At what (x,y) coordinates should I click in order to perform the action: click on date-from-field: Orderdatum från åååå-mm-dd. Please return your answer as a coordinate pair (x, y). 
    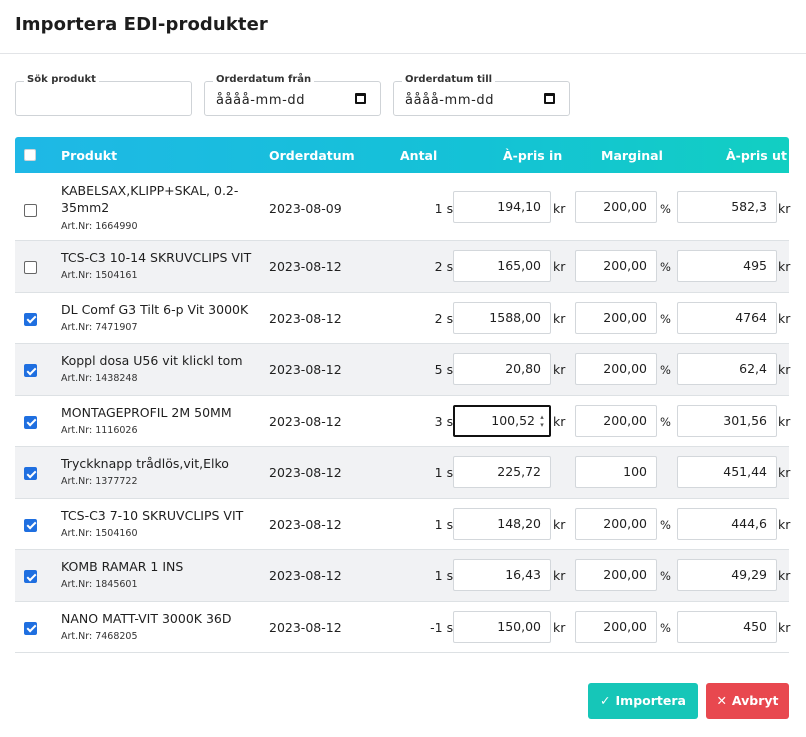
    Looking at the image, I should click on (292, 95).